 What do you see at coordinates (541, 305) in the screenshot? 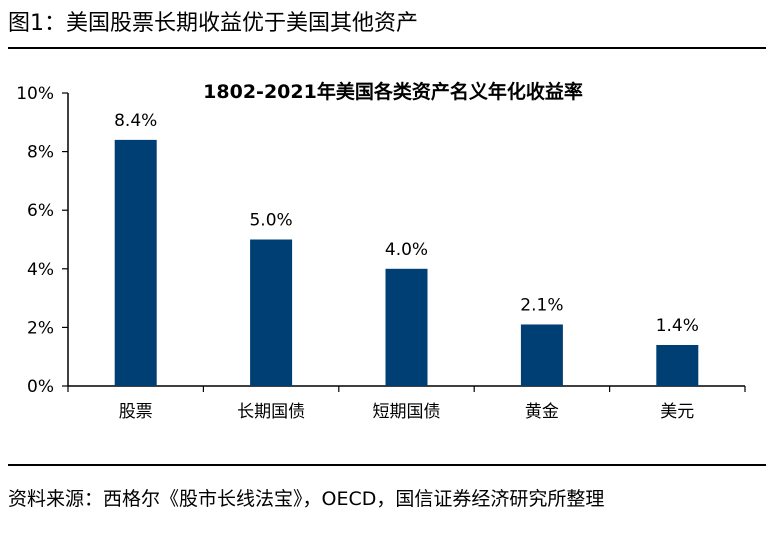
I see `data-label: 2.1%` at bounding box center [541, 305].